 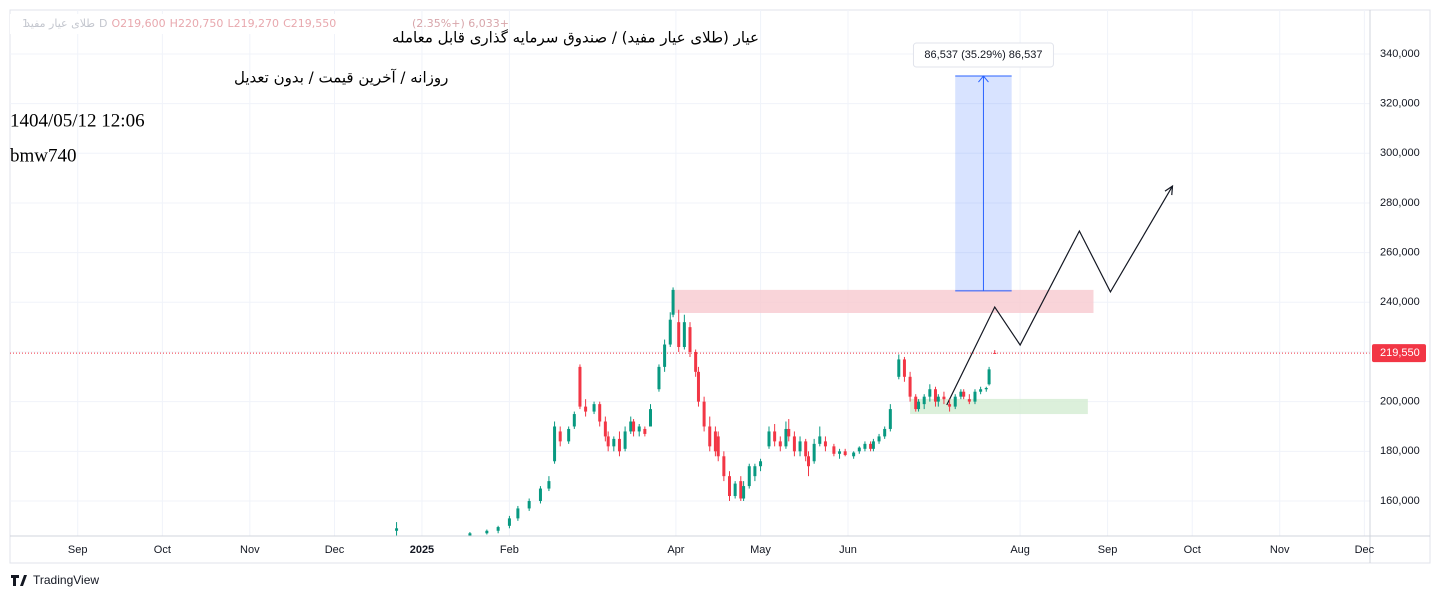 What do you see at coordinates (1192, 550) in the screenshot?
I see `x-tick-label: Oct` at bounding box center [1192, 550].